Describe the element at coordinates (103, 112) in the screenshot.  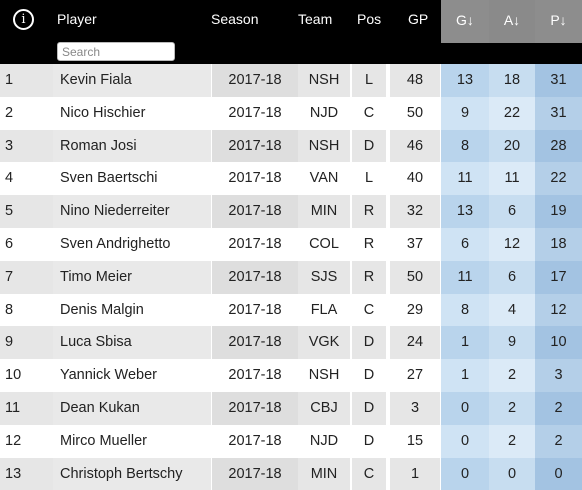
I see `player-name-cell: Nico Hischier` at that location.